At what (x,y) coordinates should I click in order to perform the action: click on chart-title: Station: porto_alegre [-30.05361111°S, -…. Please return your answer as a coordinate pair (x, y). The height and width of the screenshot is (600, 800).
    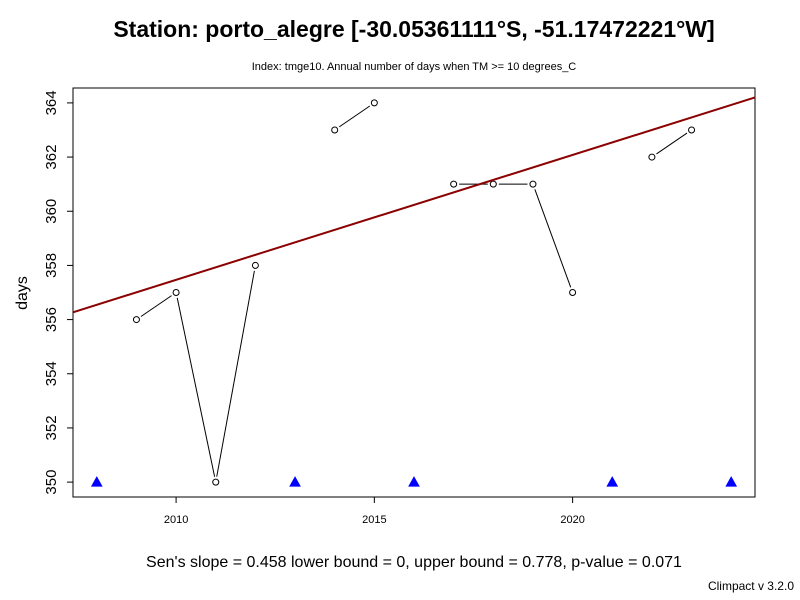
    Looking at the image, I should click on (413, 29).